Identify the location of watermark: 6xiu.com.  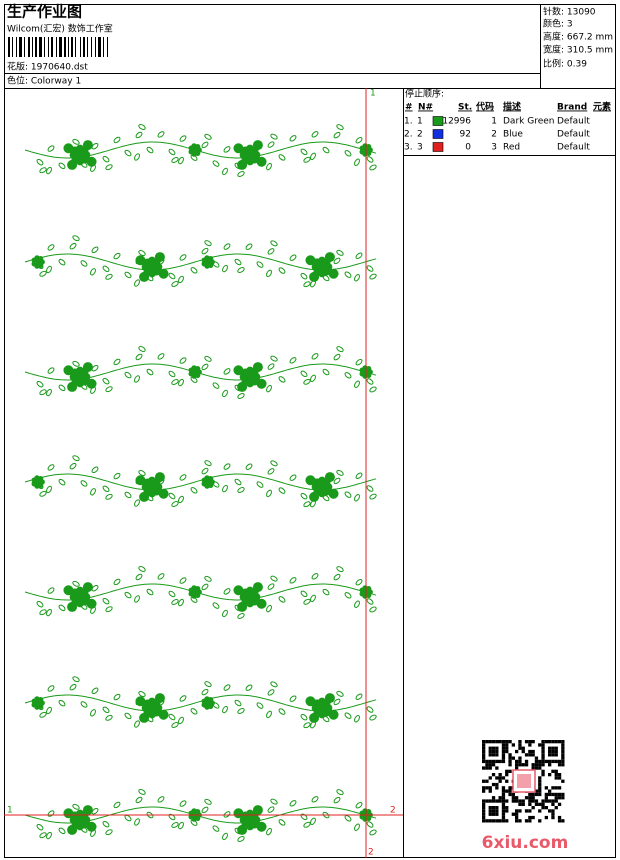
(525, 843).